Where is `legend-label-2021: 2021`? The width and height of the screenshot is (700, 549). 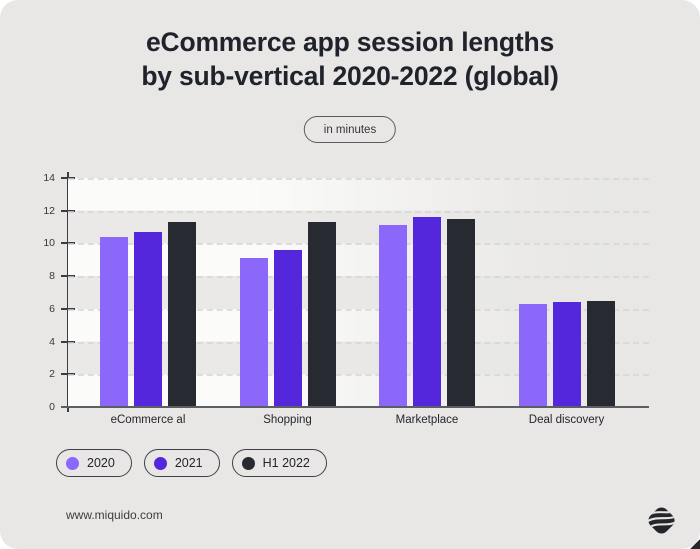
legend-label-2021: 2021 is located at coordinates (188, 463).